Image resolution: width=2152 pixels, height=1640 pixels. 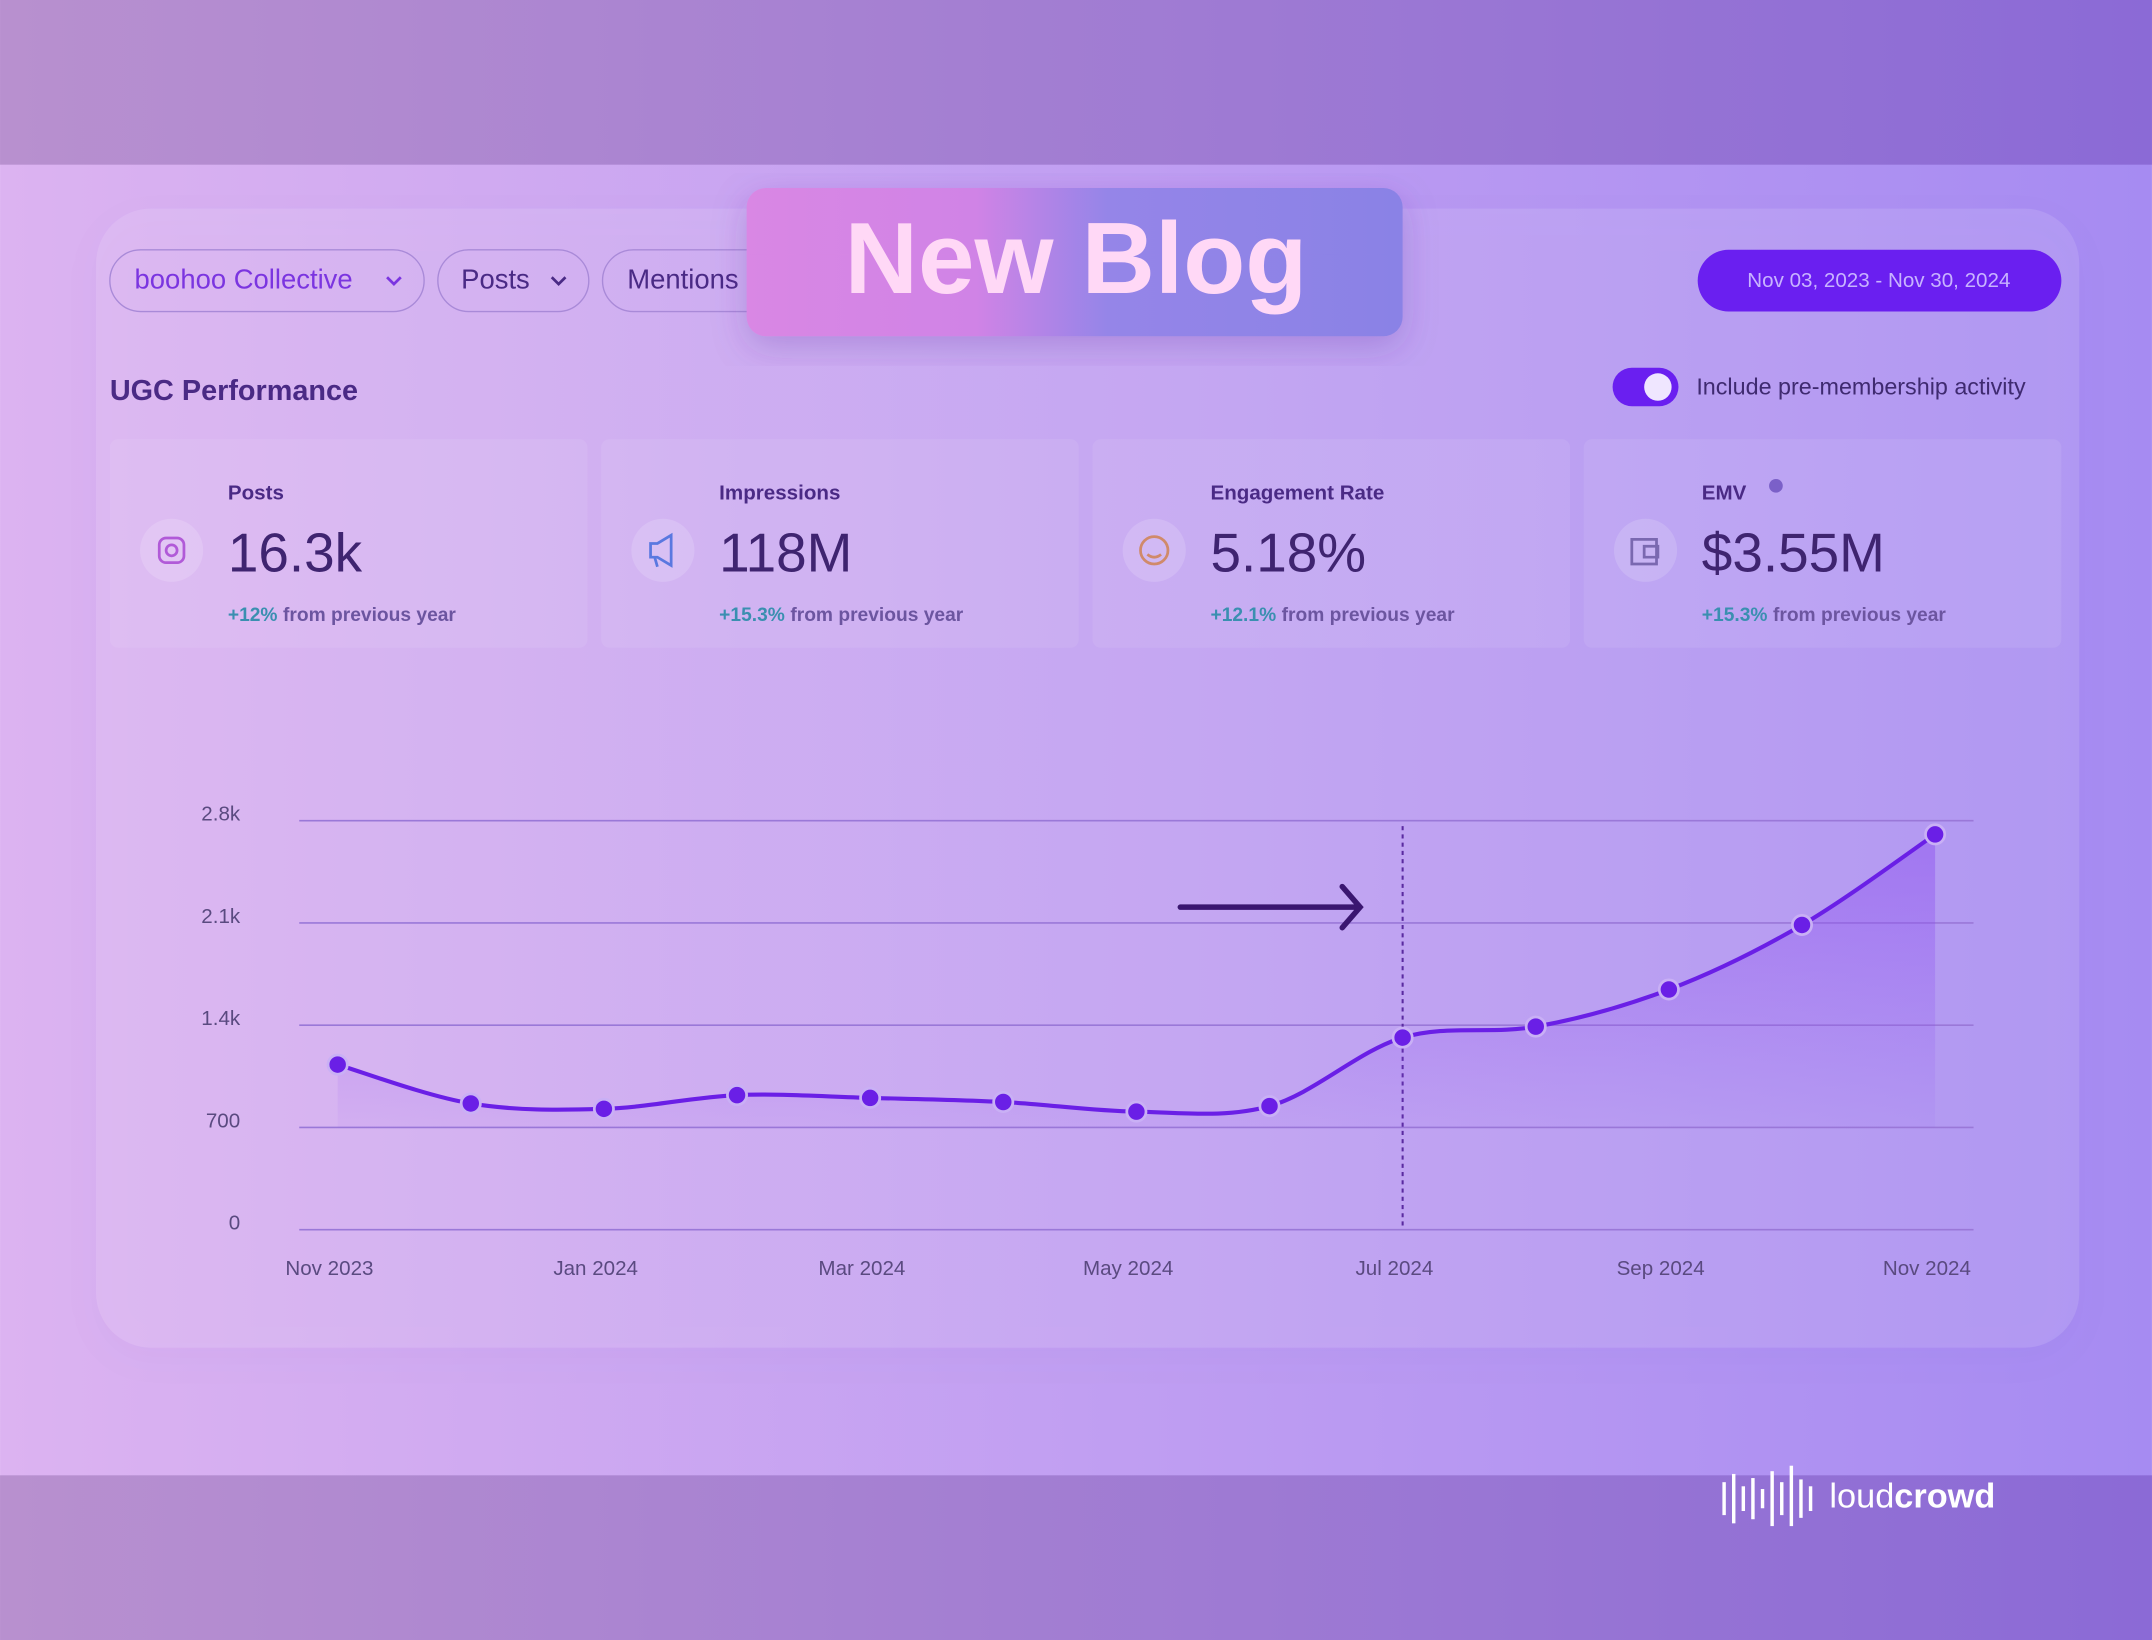 What do you see at coordinates (1861, 1497) in the screenshot?
I see `brand-light: loud` at bounding box center [1861, 1497].